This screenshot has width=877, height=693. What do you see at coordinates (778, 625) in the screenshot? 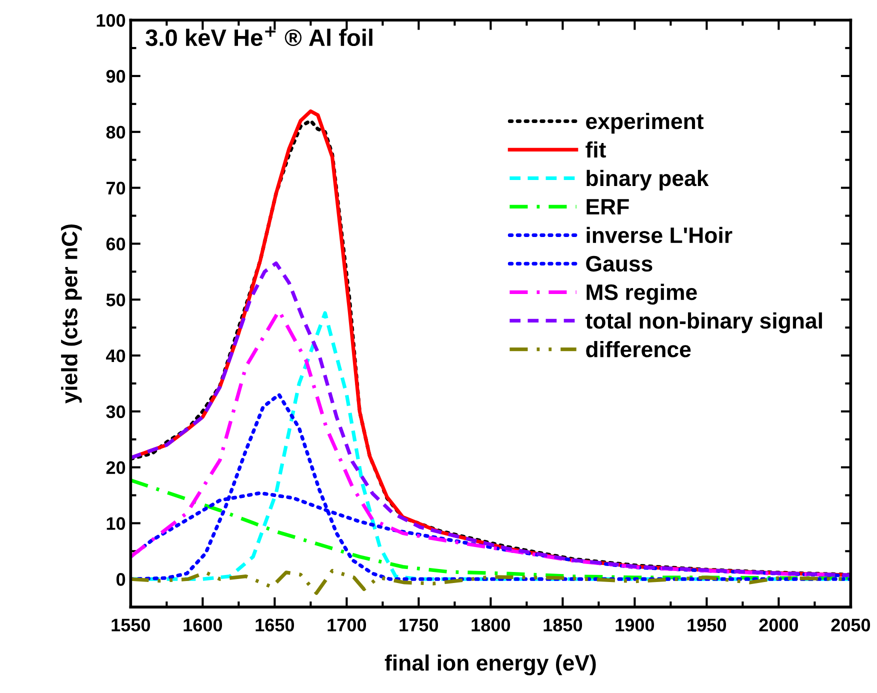
I see `x-tick-label: 2000` at bounding box center [778, 625].